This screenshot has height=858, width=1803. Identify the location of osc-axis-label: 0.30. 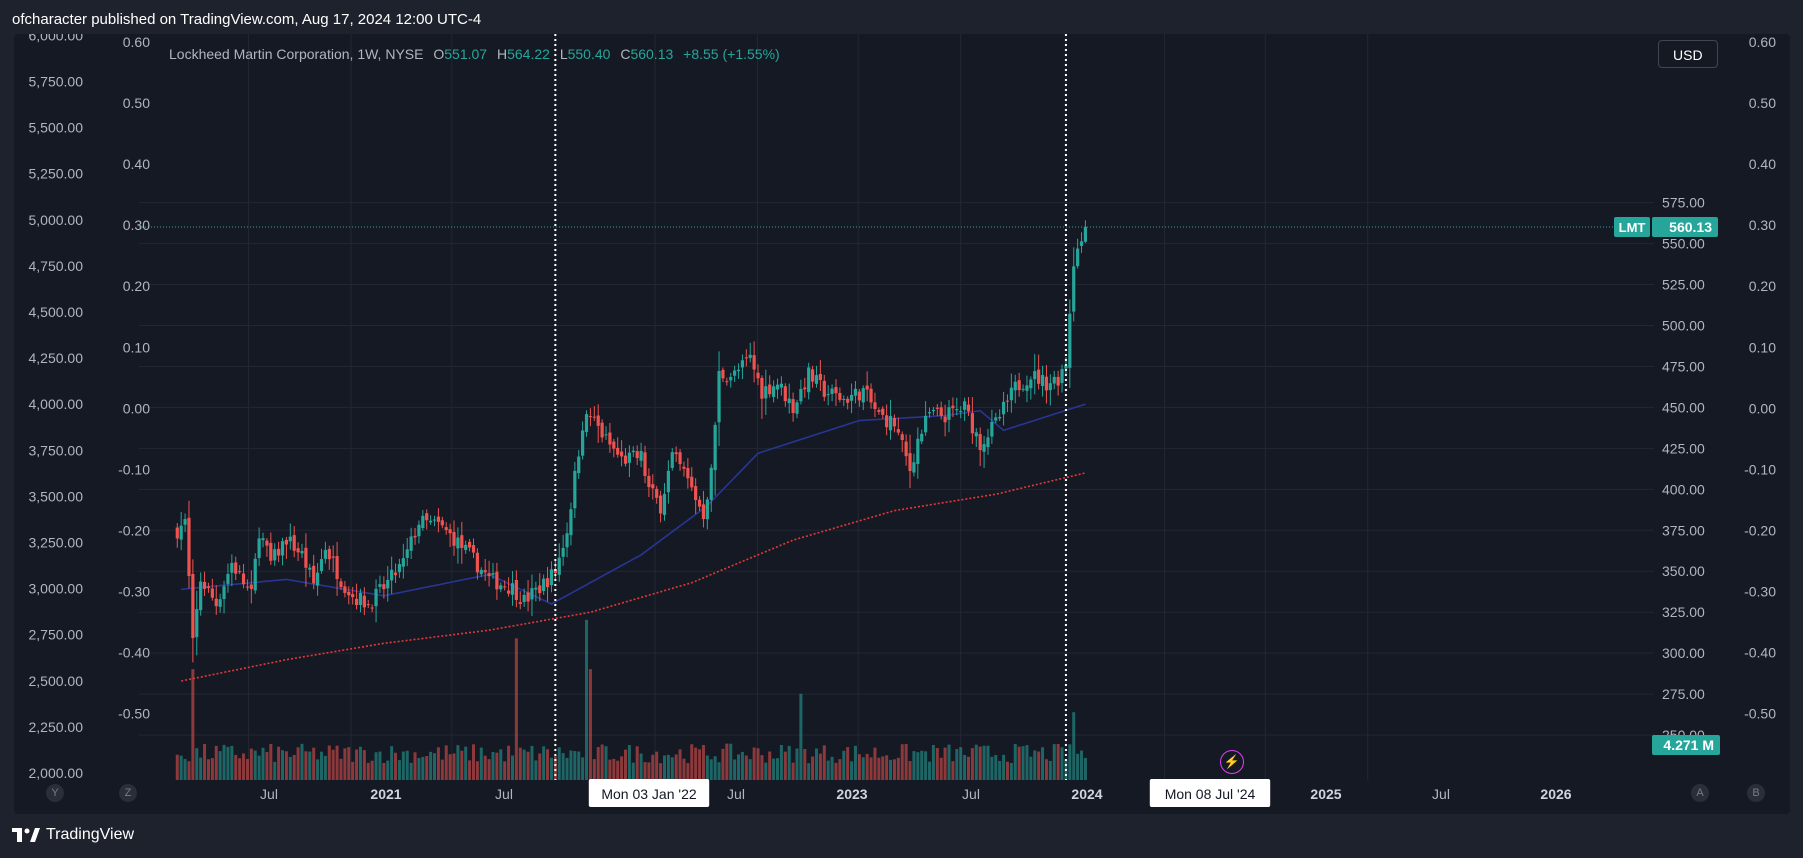
(136, 225).